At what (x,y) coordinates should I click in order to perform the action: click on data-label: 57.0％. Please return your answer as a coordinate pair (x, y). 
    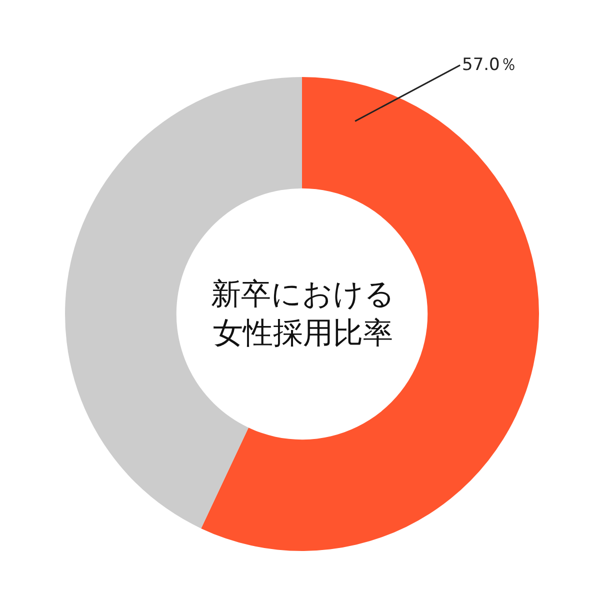
    Looking at the image, I should click on (489, 65).